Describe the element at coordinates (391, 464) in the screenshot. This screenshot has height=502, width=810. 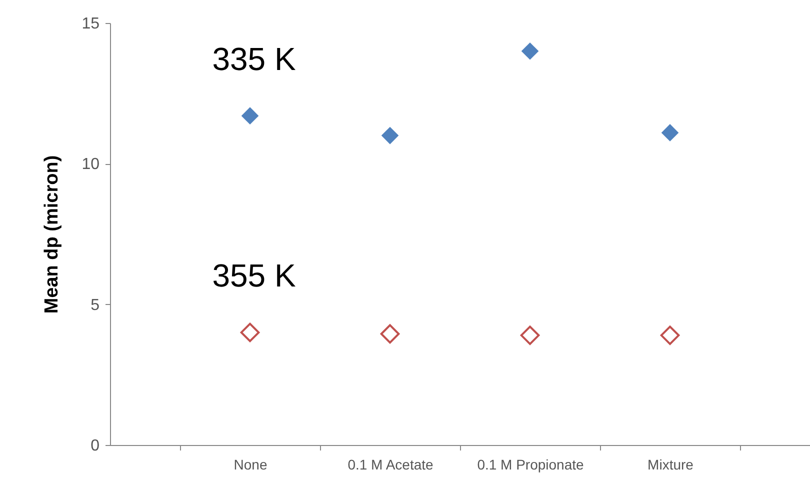
I see `x-tick-label: 0.1 M Acetate` at that location.